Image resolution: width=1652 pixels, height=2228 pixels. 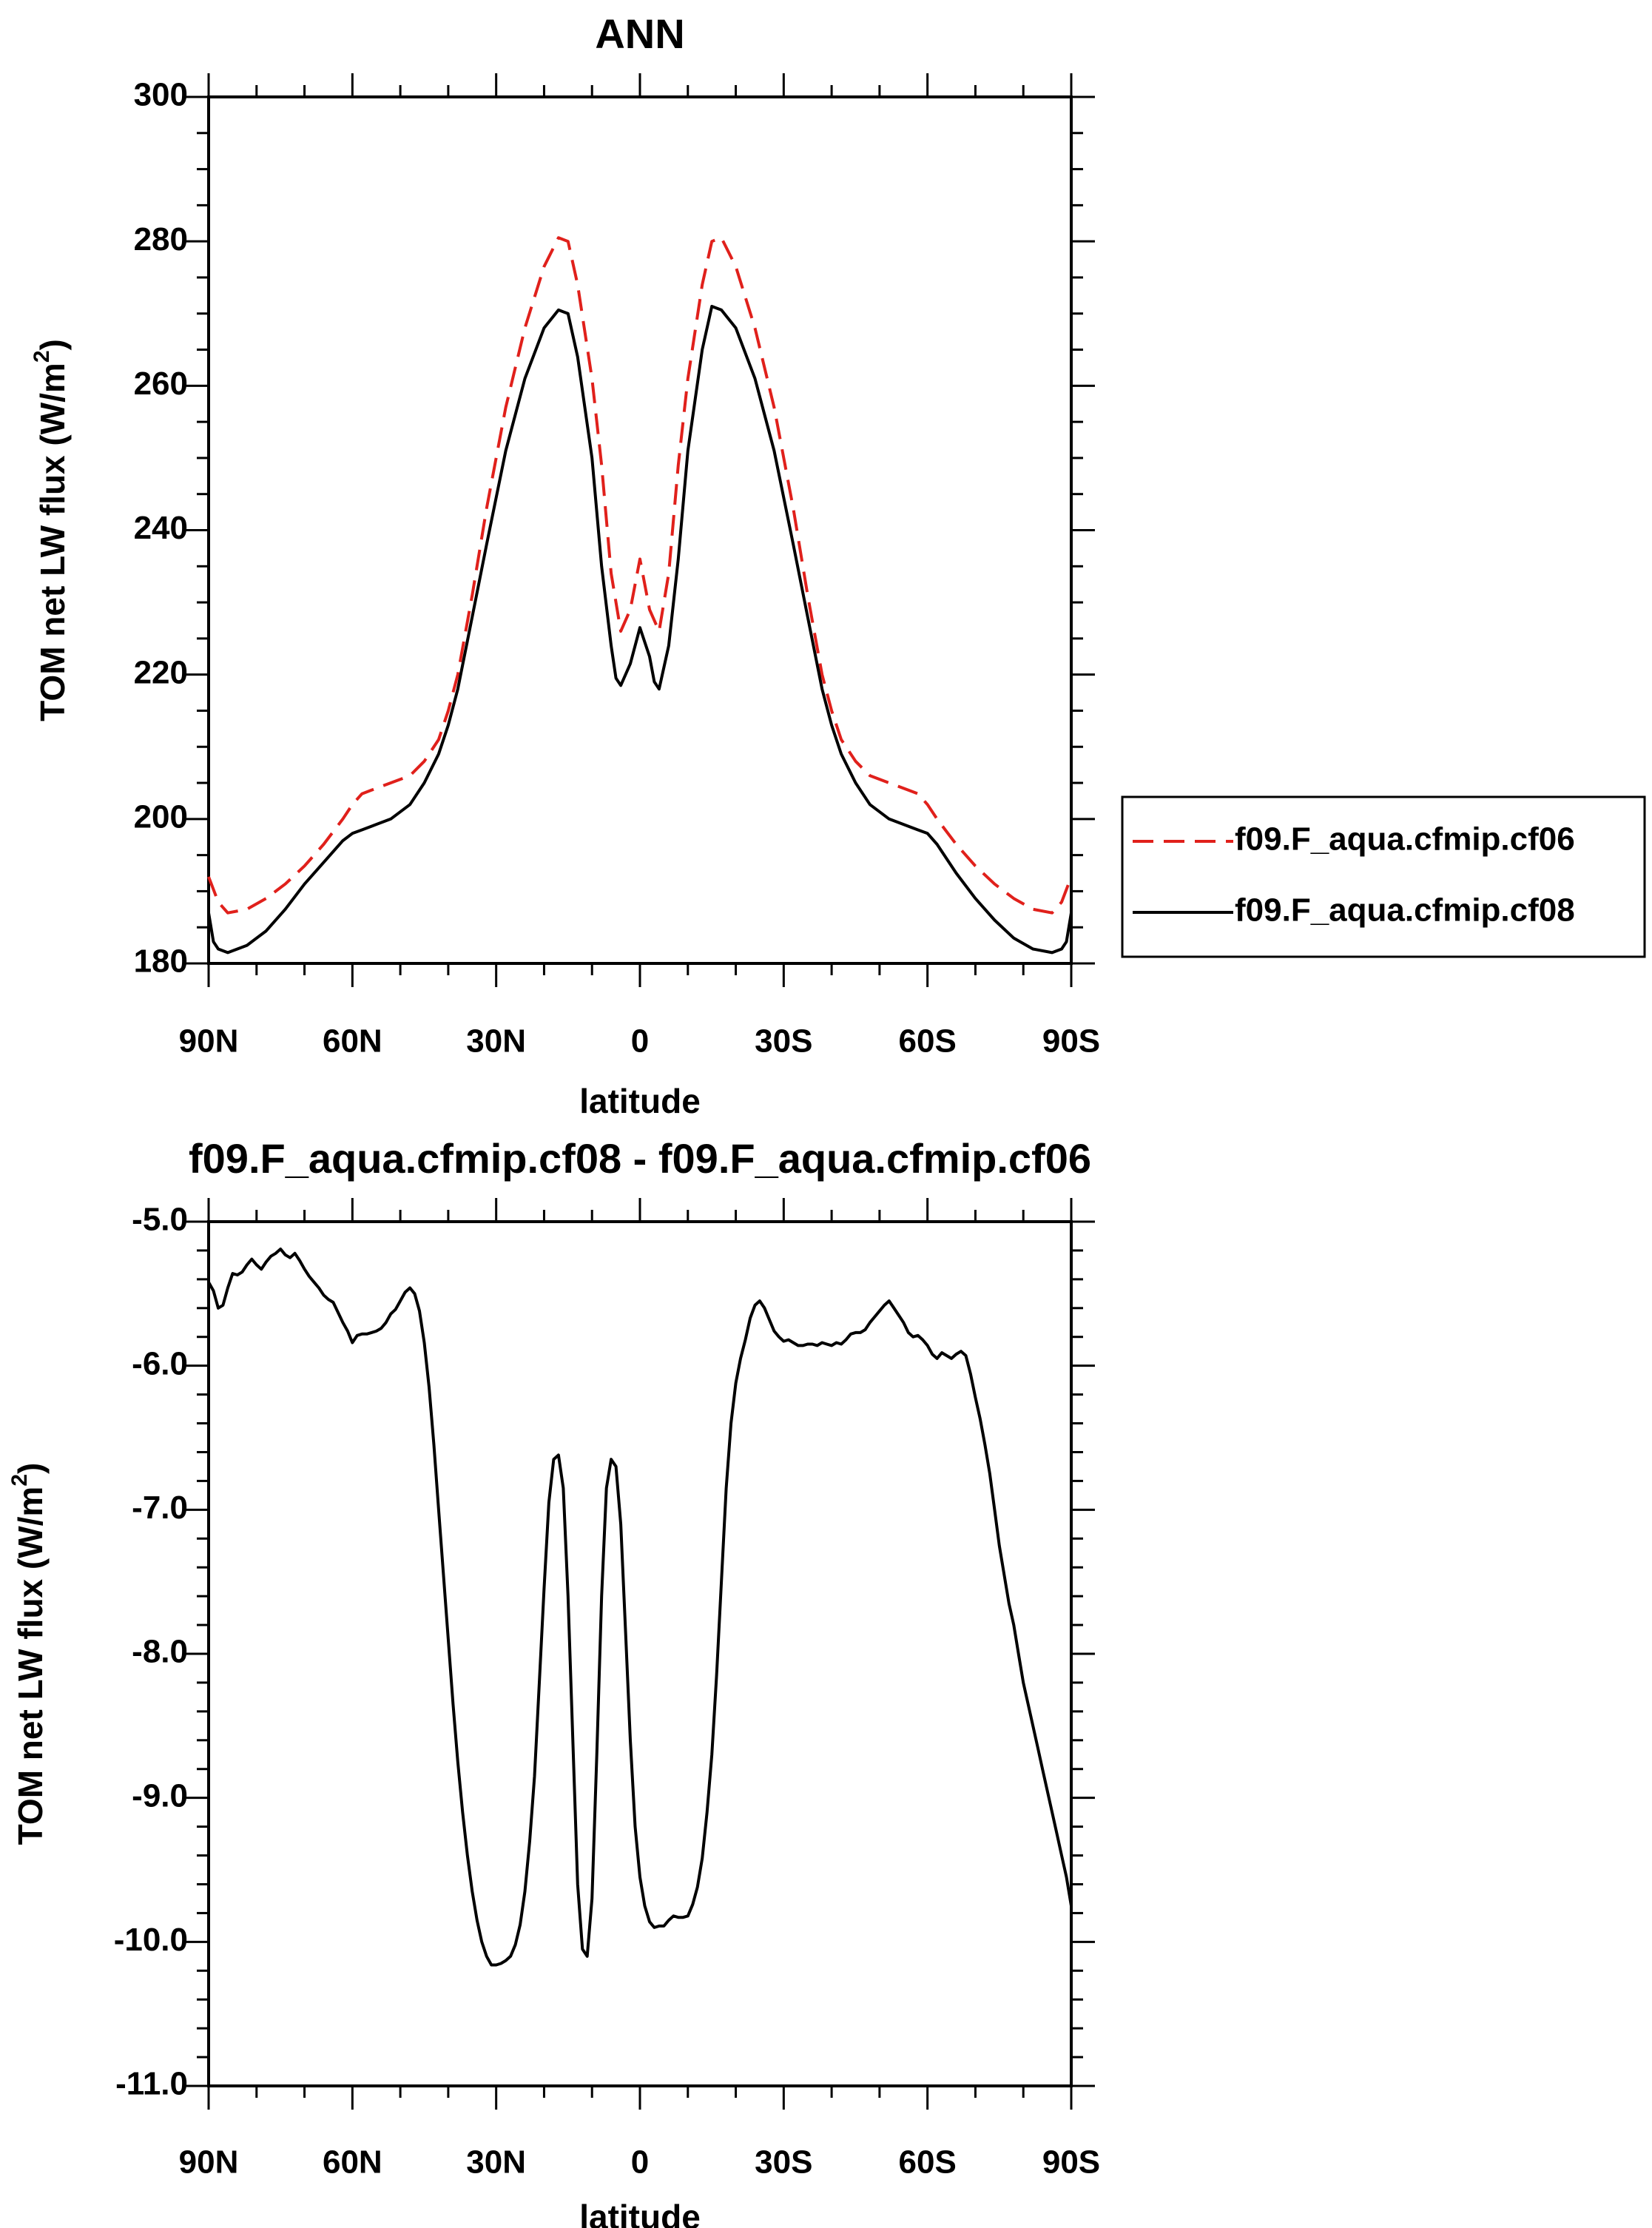 I want to click on y-tick-label: 180, so click(x=161, y=961).